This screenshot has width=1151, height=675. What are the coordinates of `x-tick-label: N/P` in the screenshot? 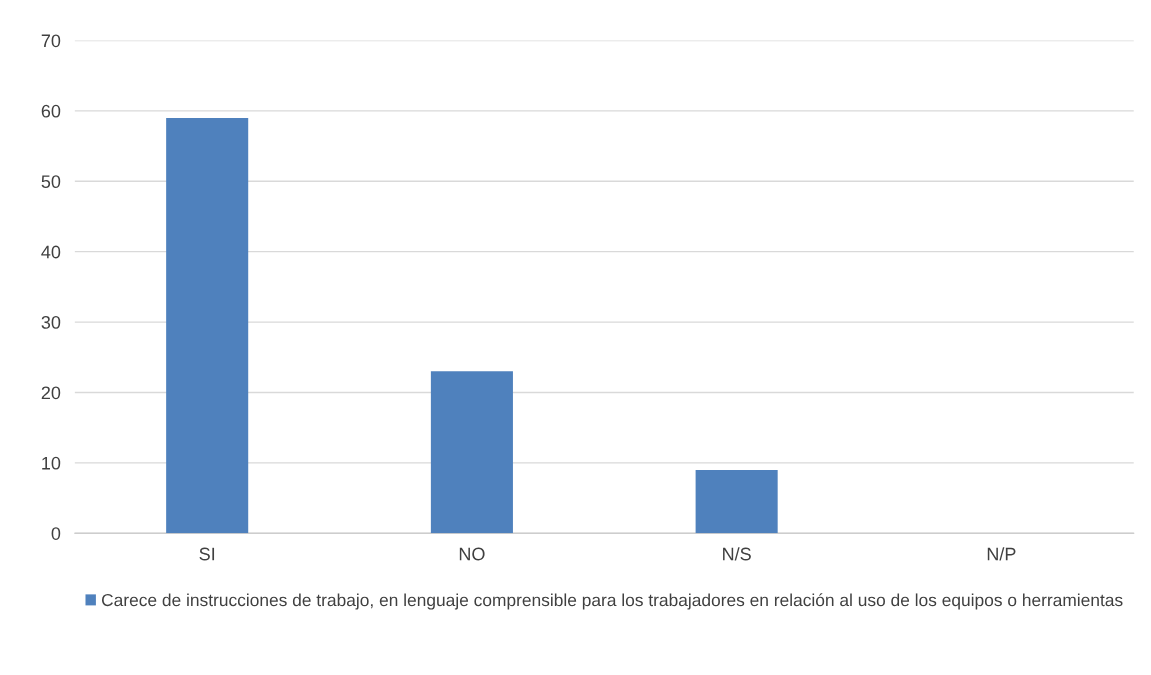 It's located at (1001, 554).